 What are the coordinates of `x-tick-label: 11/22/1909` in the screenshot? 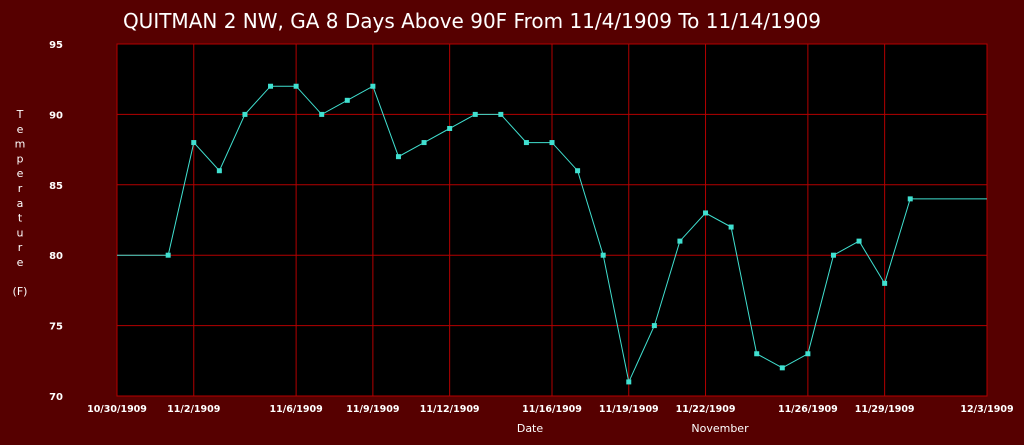 It's located at (706, 409).